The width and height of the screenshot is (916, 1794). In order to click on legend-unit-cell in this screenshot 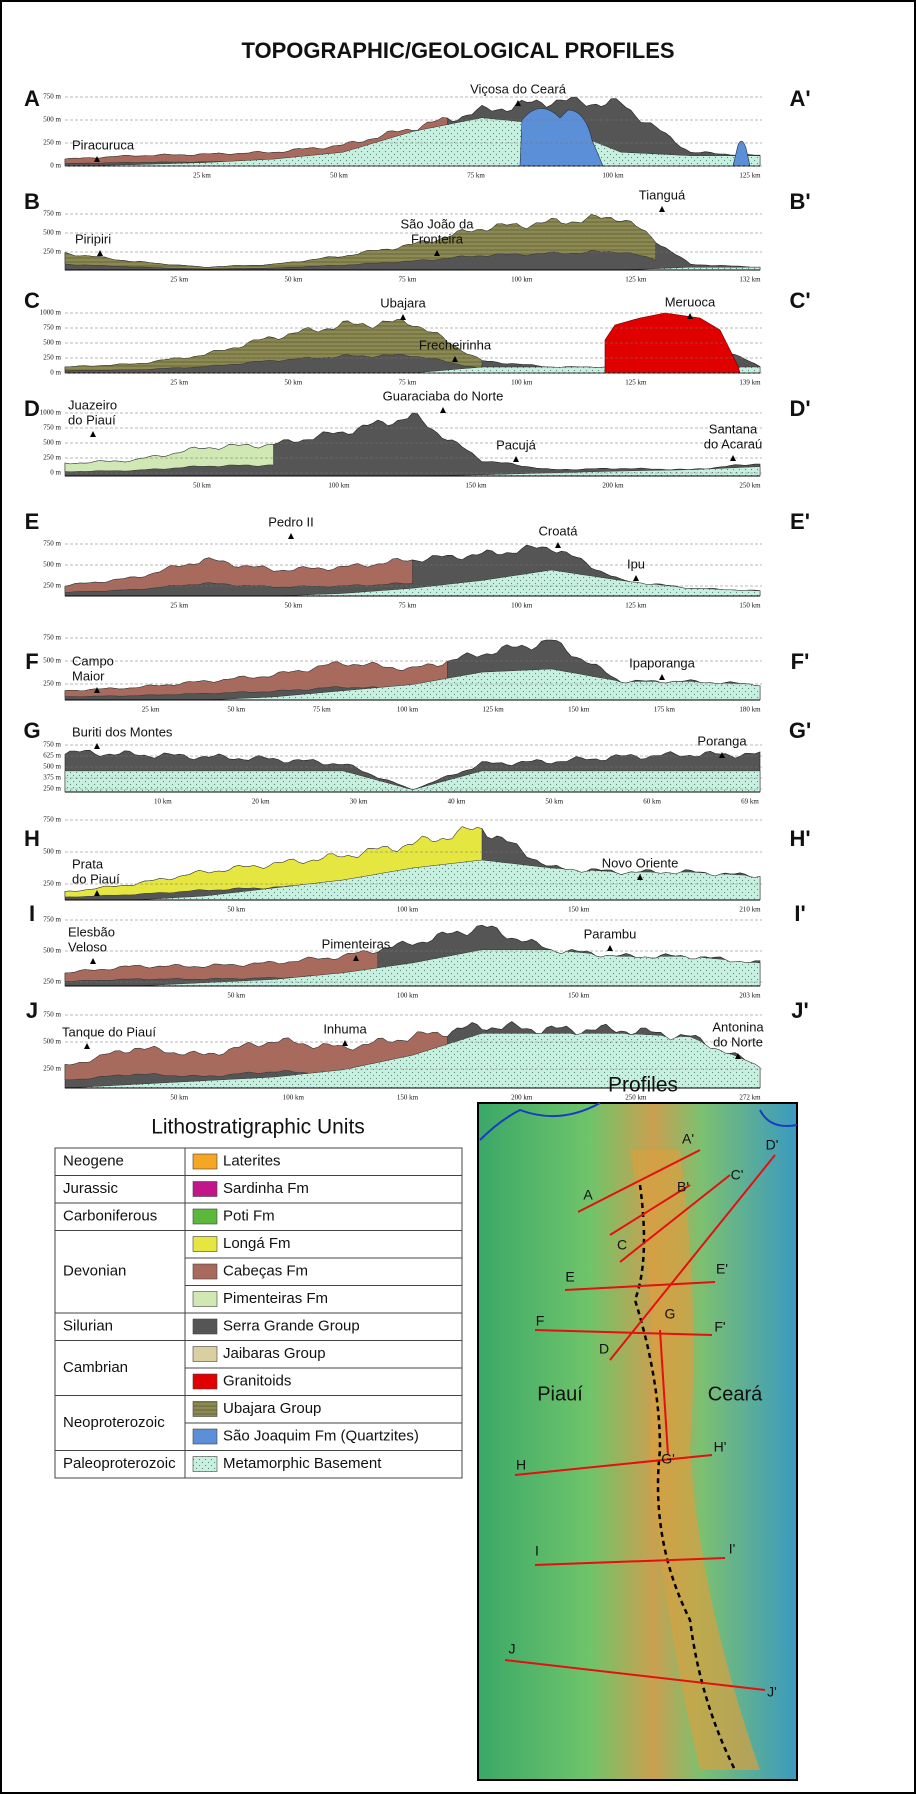, I will do `click(323, 1464)`.